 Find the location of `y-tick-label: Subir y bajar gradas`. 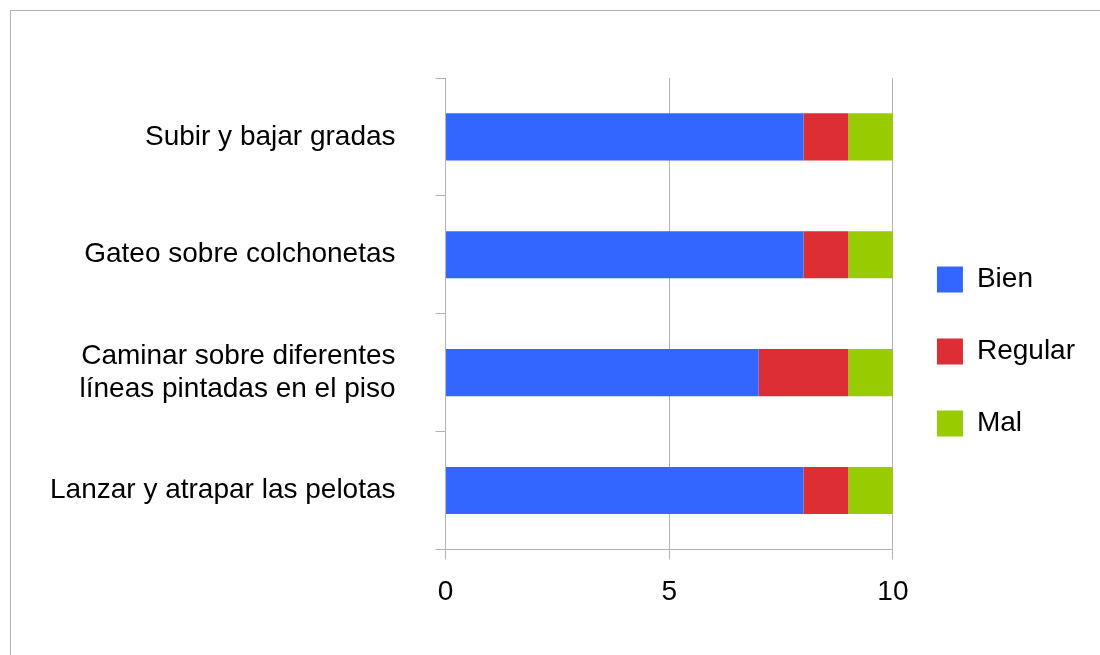

y-tick-label: Subir y bajar gradas is located at coordinates (270, 135).